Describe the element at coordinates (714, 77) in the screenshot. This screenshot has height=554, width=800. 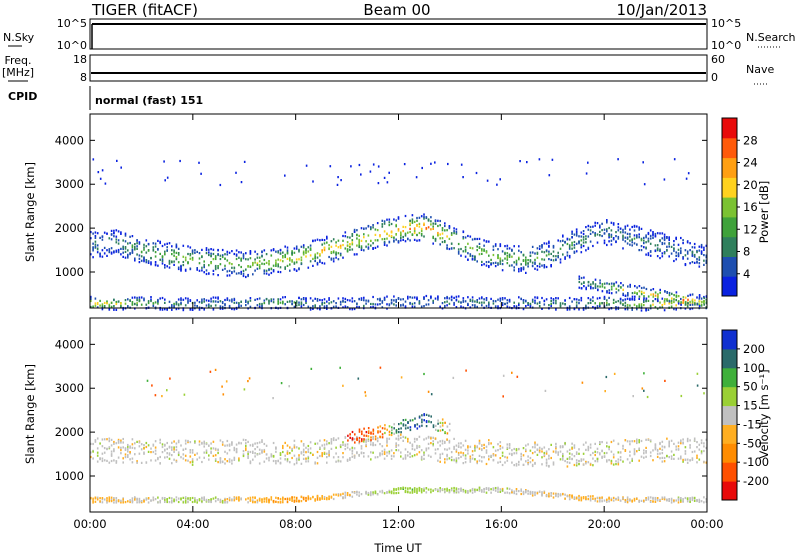
I see `nave-tick-bottom: 0` at that location.